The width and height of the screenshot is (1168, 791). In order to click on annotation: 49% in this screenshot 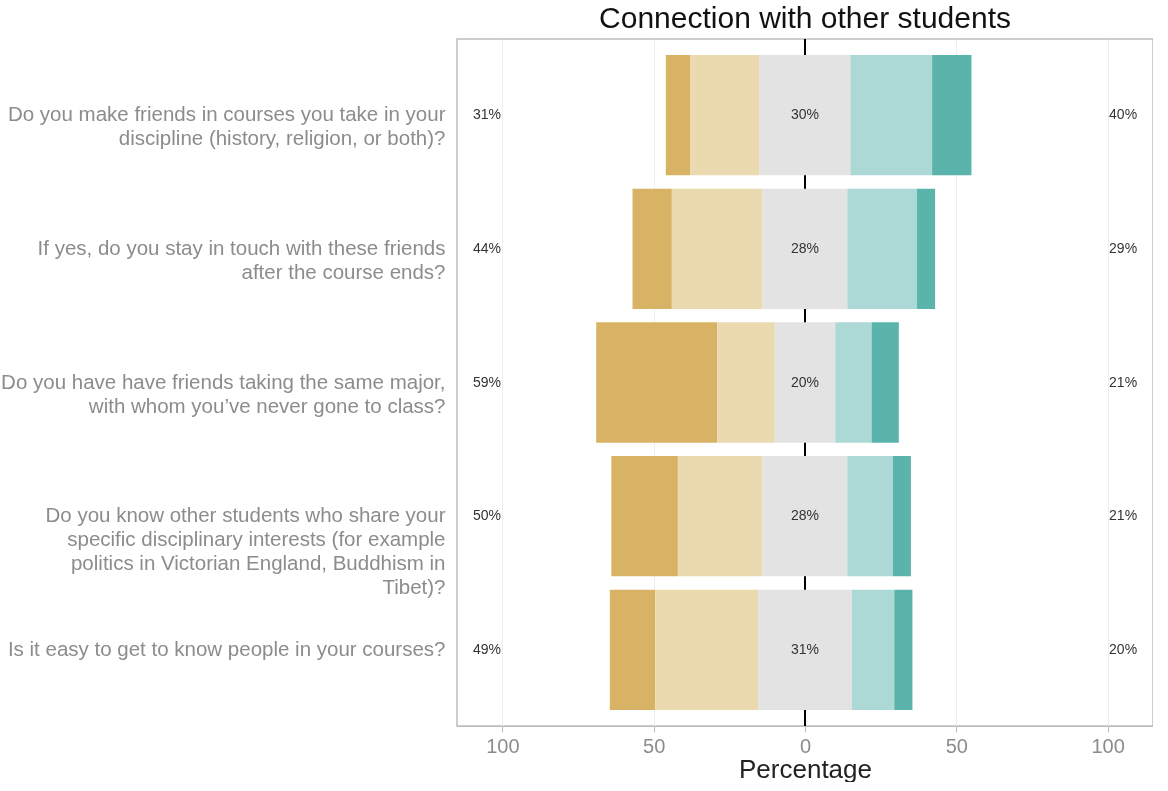, I will do `click(486, 648)`.